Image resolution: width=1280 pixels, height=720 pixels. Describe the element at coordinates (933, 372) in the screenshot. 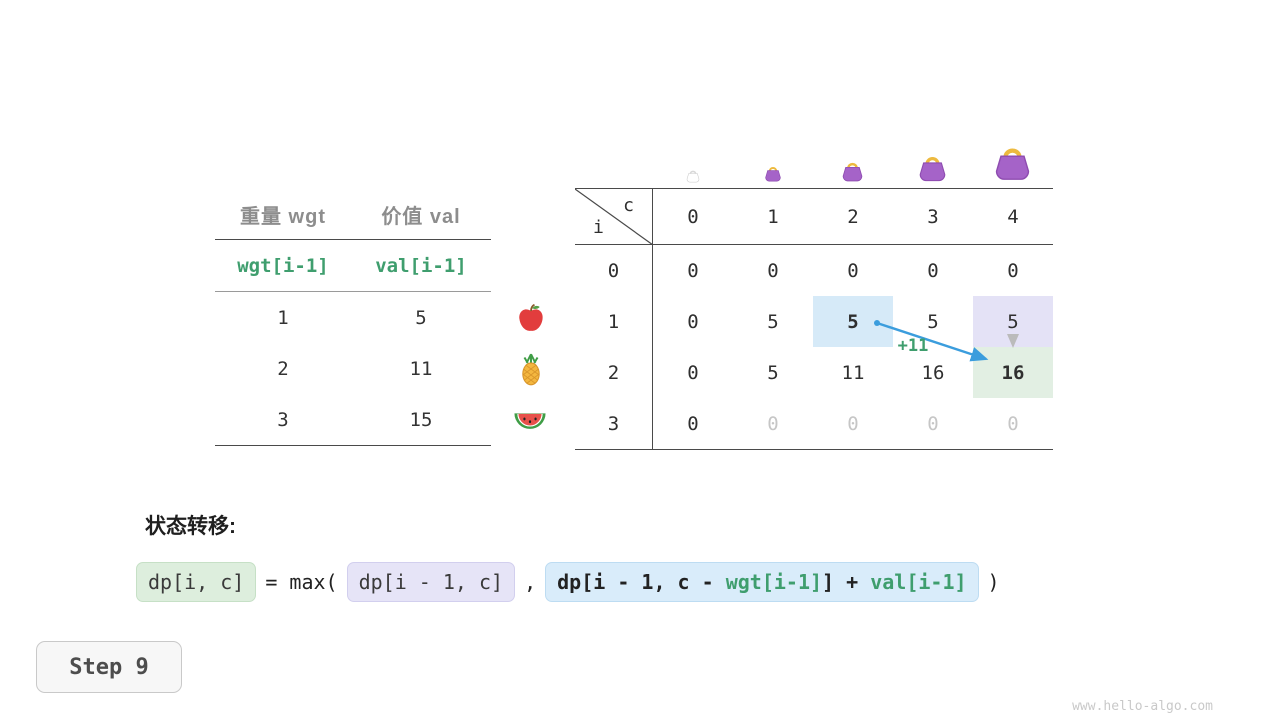

I see `dp-cell: 16` at that location.